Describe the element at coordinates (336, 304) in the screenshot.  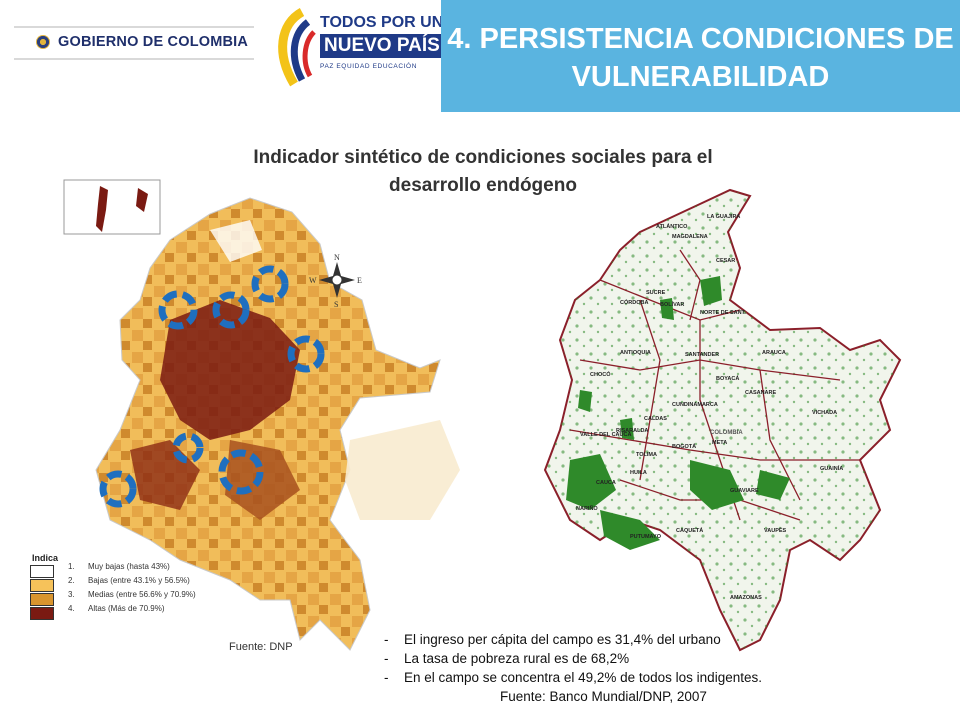
I see `compass-s: S` at that location.